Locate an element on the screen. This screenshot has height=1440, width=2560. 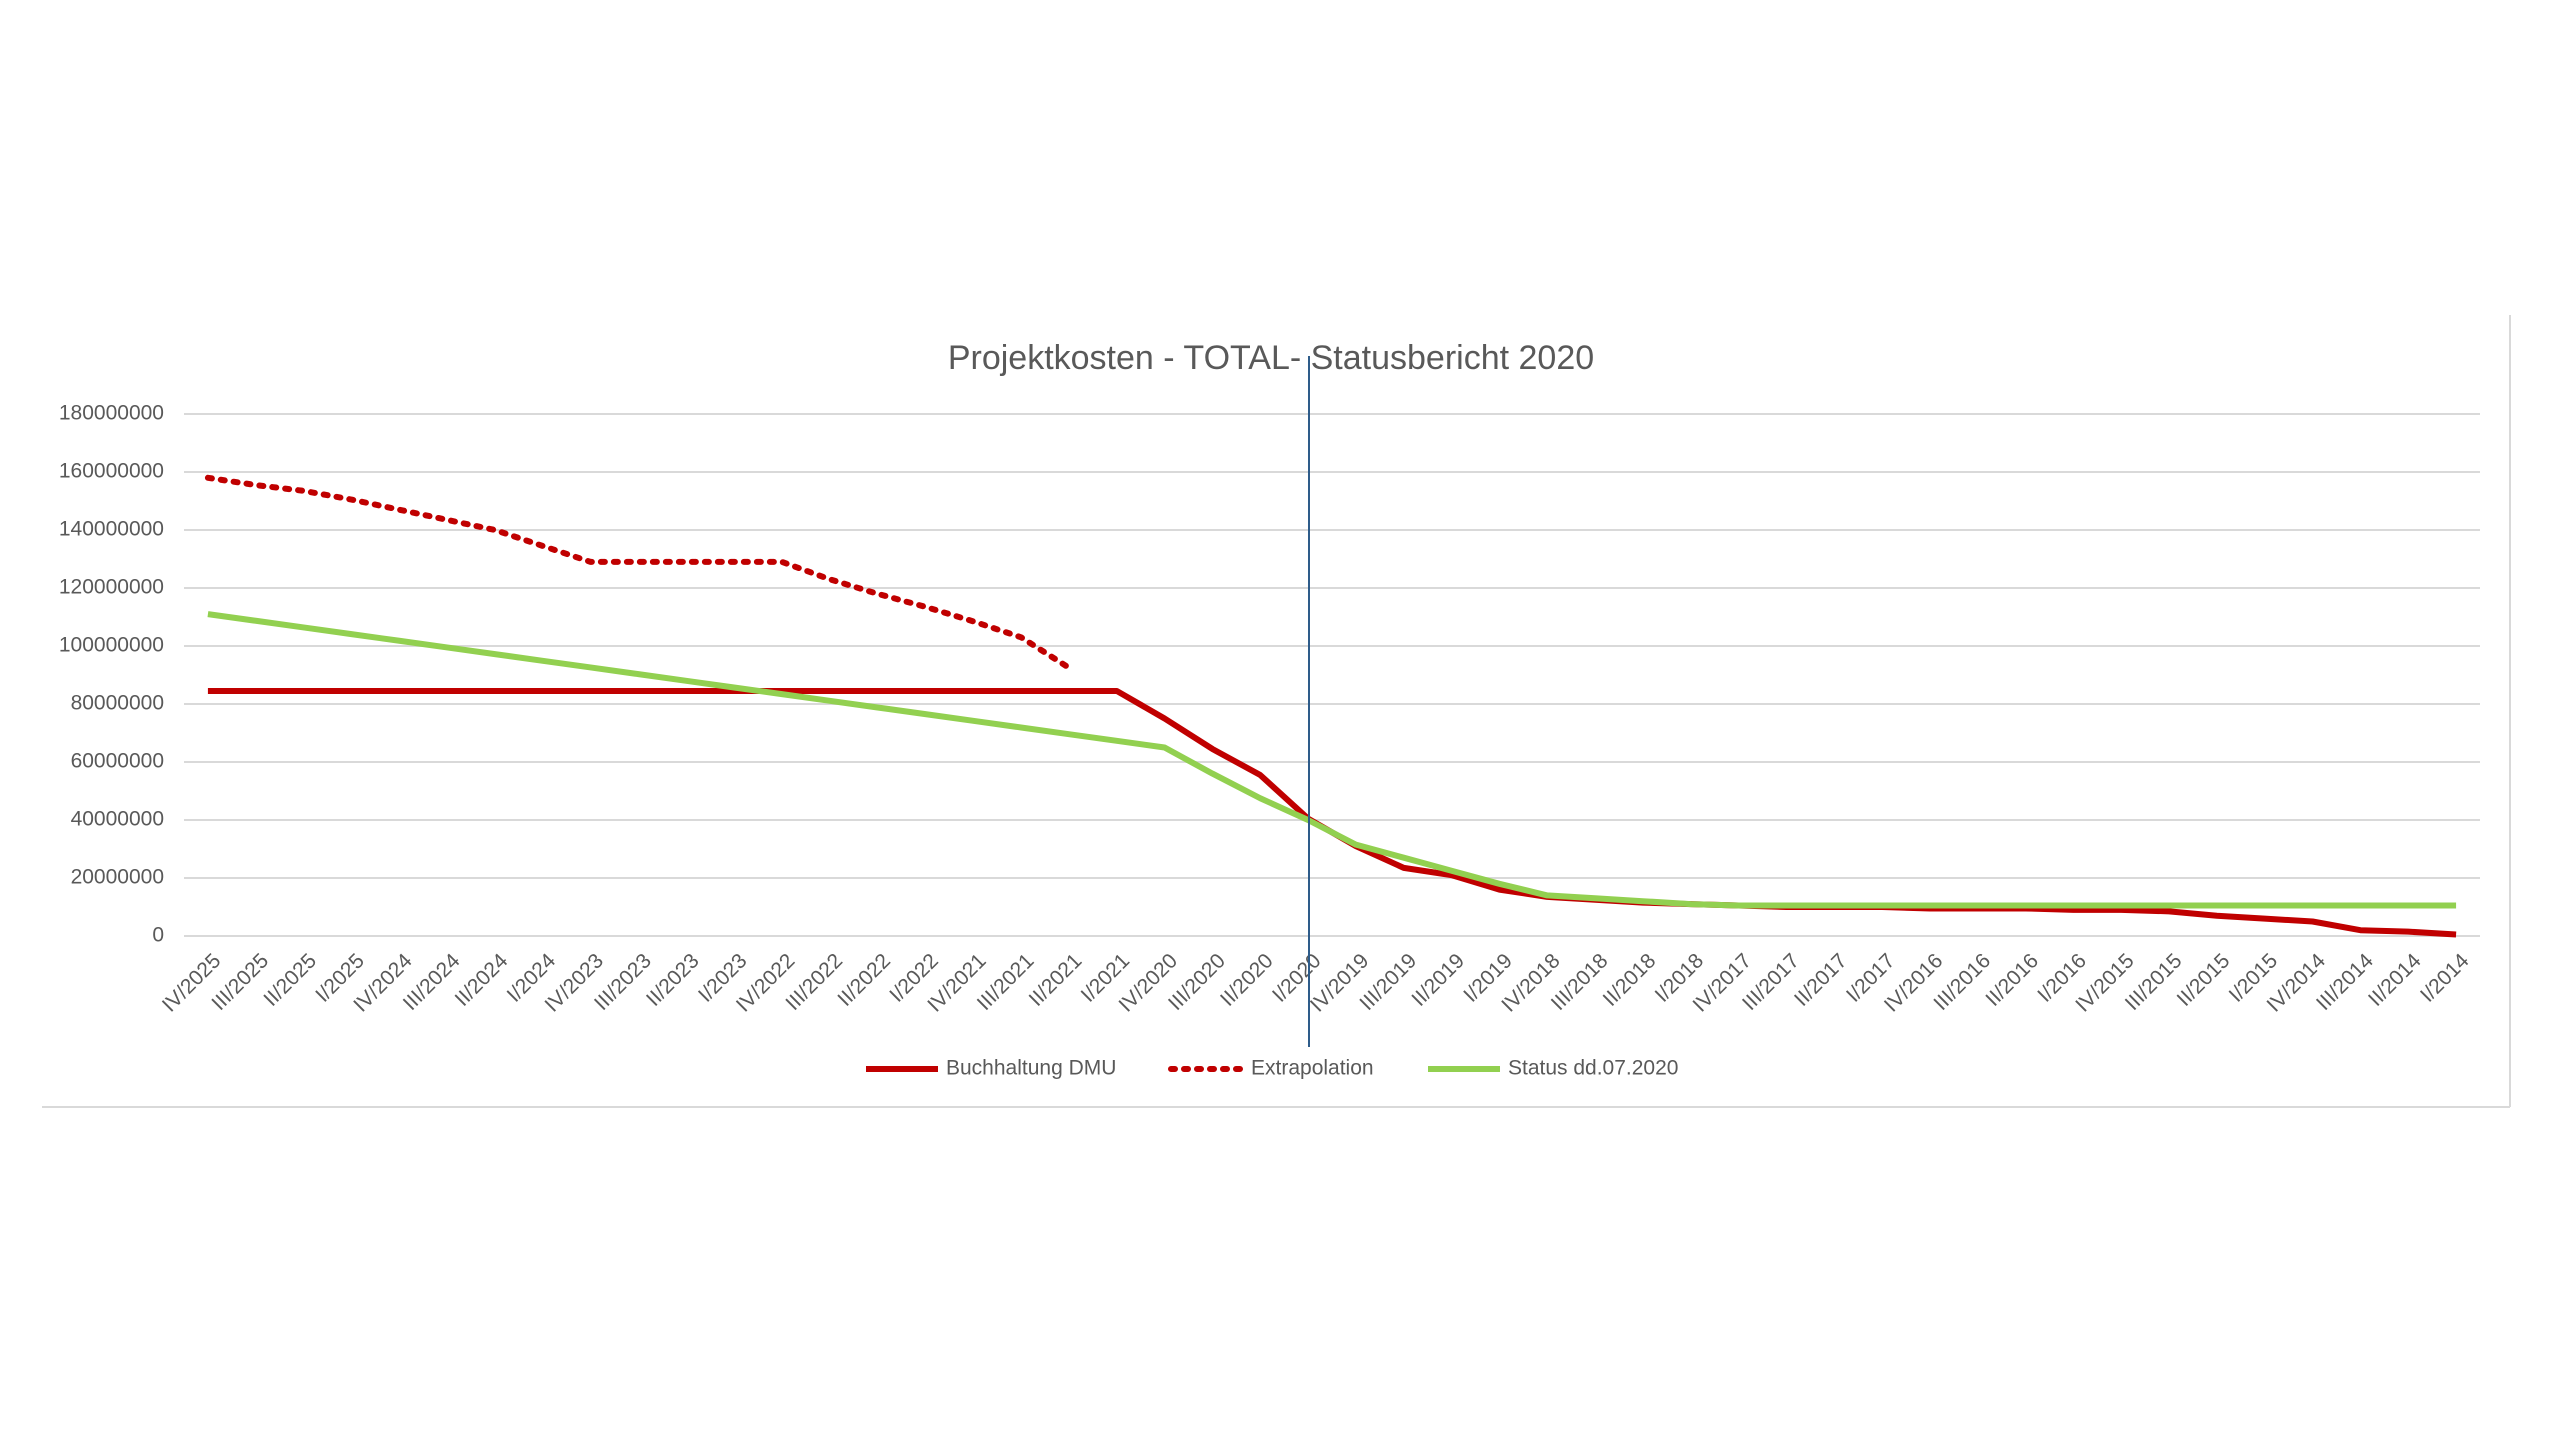
y-tick-label: 100000000 is located at coordinates (111, 645).